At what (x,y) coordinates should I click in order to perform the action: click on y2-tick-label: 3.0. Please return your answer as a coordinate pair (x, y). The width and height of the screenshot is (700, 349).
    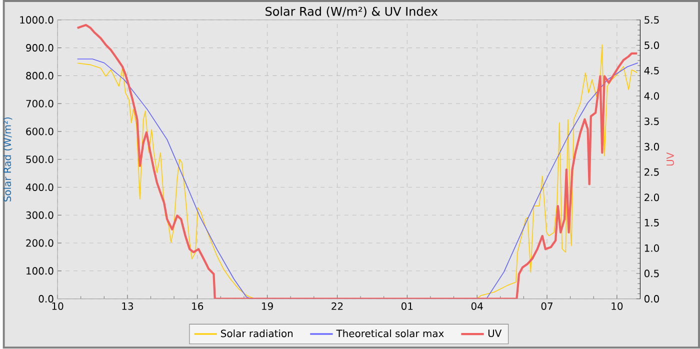
    Looking at the image, I should click on (651, 147).